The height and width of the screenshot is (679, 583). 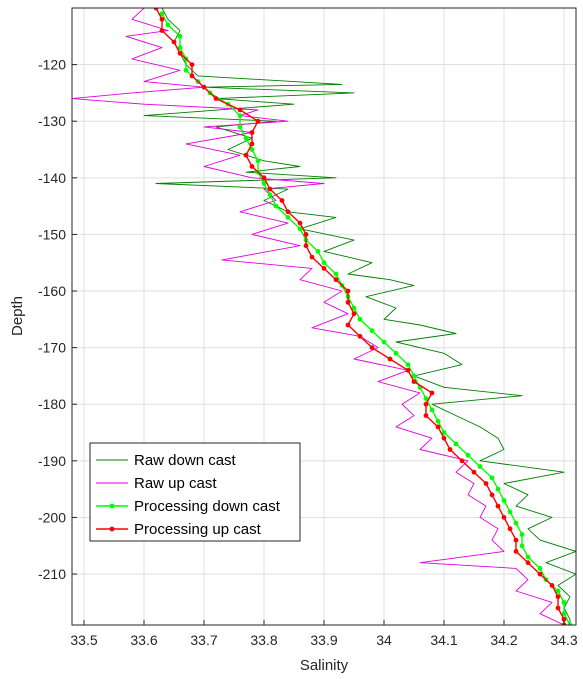 I want to click on y-tick-label: -140, so click(x=52, y=178).